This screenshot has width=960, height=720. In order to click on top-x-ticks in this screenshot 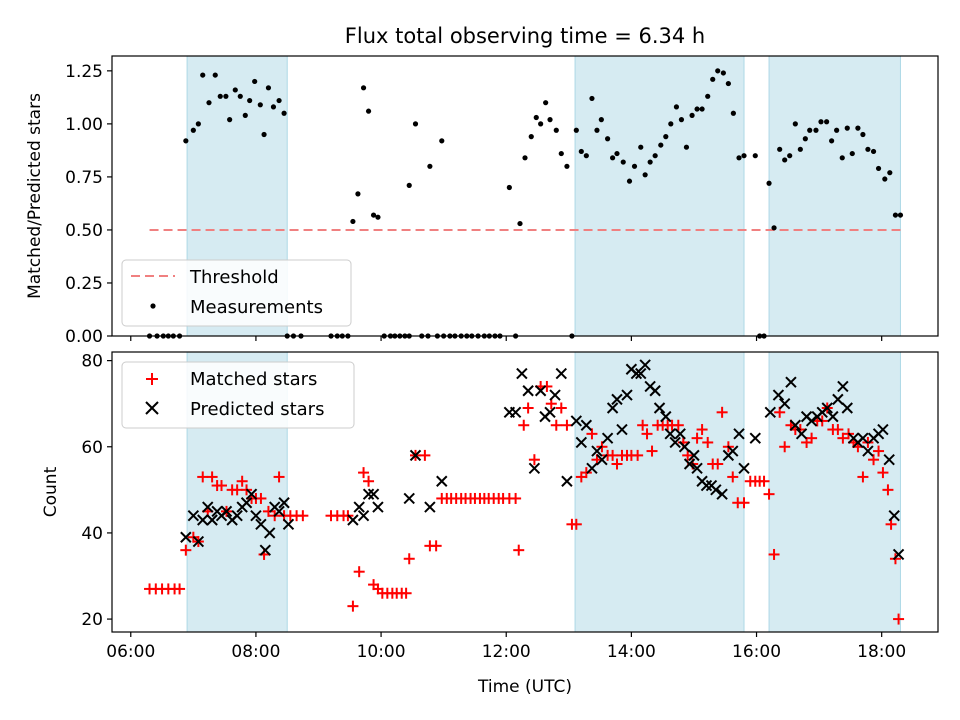, I will do `click(506, 338)`.